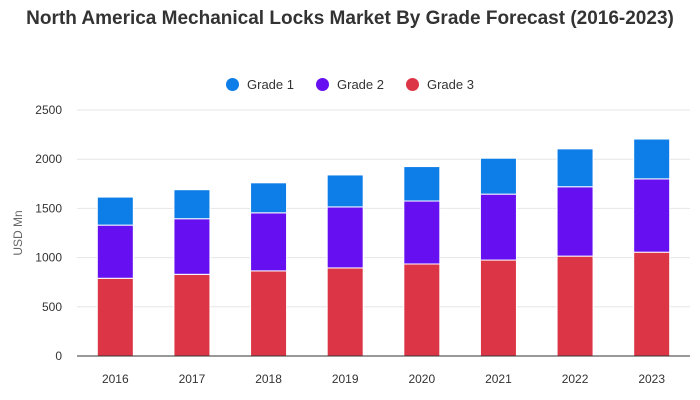 This screenshot has width=700, height=400. What do you see at coordinates (575, 379) in the screenshot?
I see `x-tick-label-2022: 2022` at bounding box center [575, 379].